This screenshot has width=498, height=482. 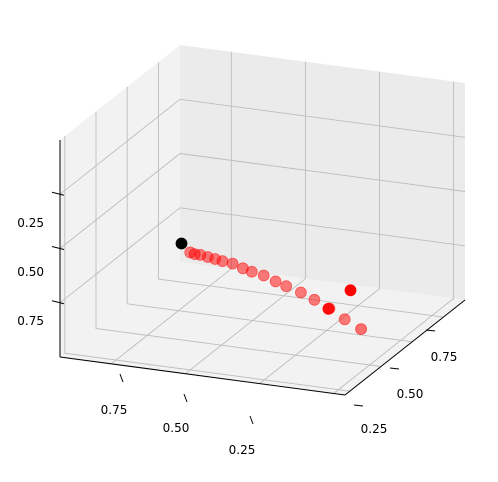 I want to click on z-tick-label-0: 0.25, so click(x=30, y=223).